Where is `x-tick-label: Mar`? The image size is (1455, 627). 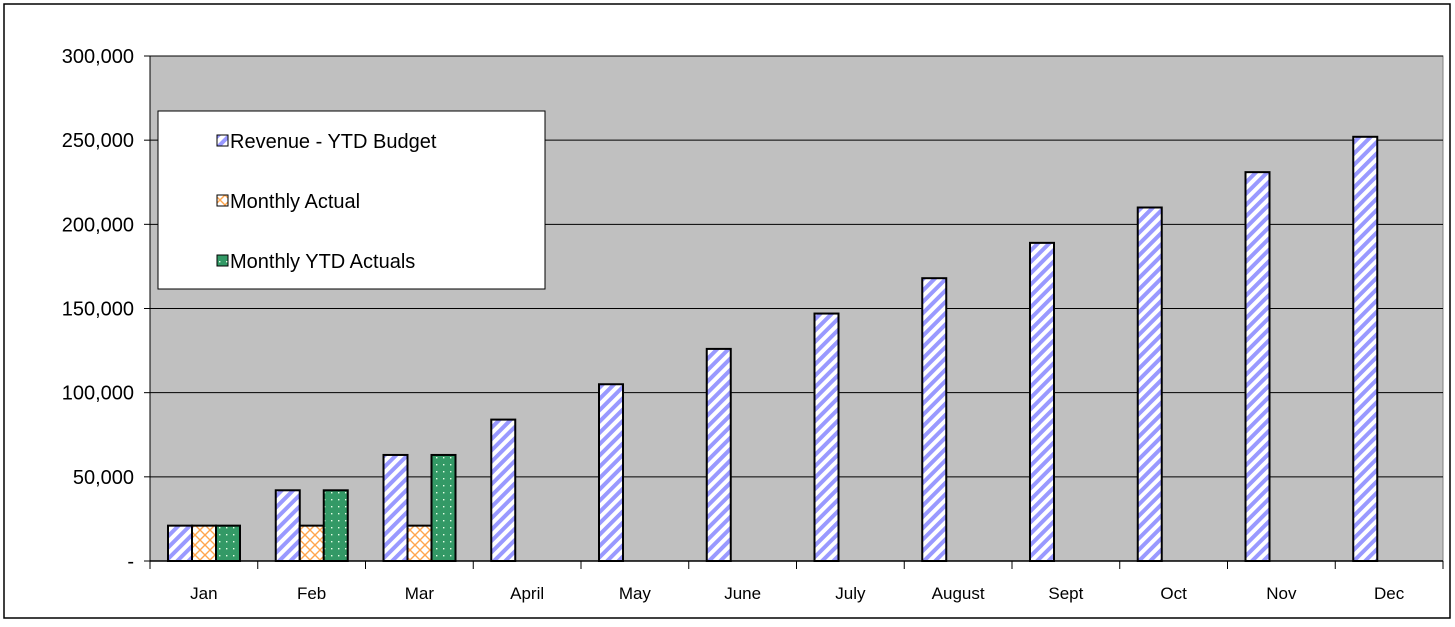
x-tick-label: Mar is located at coordinates (420, 593).